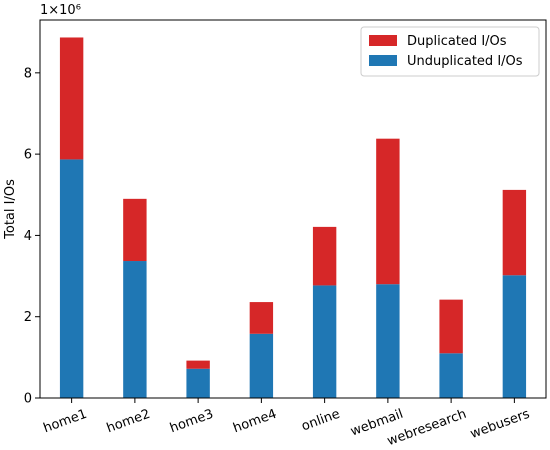 The image size is (550, 450). What do you see at coordinates (71, 98) in the screenshot?
I see `bar-home1-duplicated-i-os` at bounding box center [71, 98].